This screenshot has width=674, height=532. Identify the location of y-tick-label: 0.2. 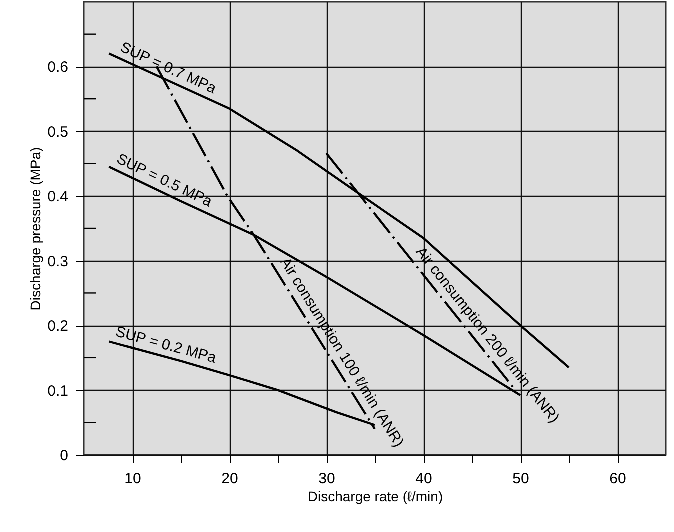
(58, 327).